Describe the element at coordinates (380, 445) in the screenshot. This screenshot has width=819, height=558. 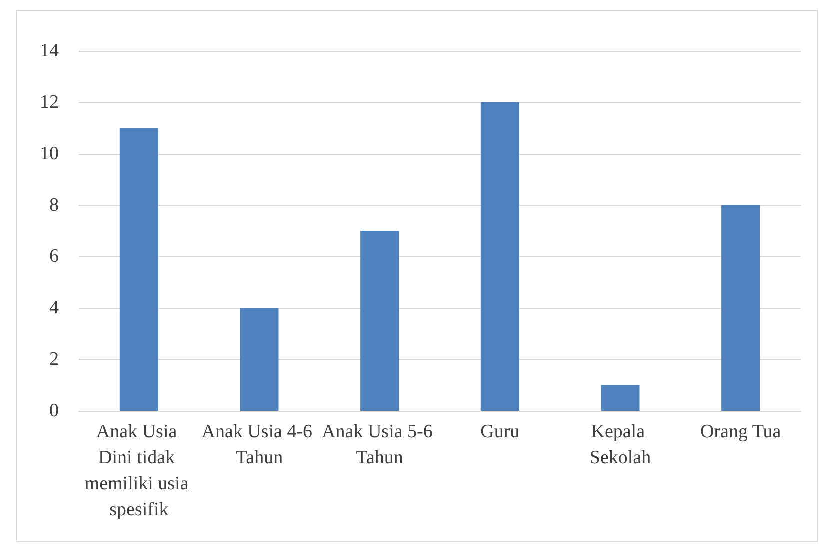
I see `x-tick-label: Anak Usia 5-6 Tahun` at that location.